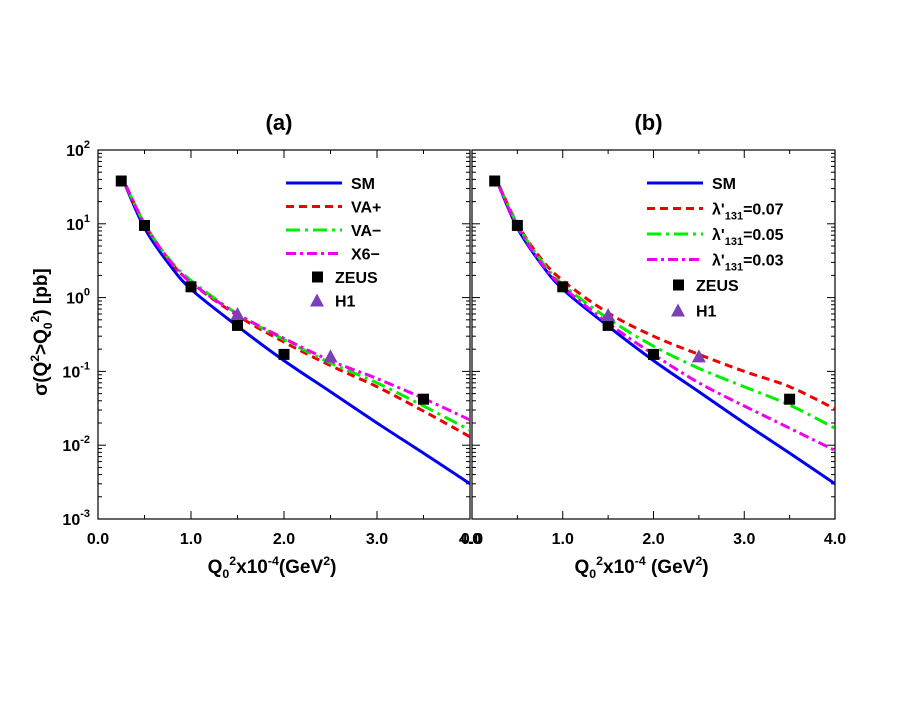 The height and width of the screenshot is (708, 917). Describe the element at coordinates (748, 263) in the screenshot. I see `legend-label: λ'131=0.03` at that location.